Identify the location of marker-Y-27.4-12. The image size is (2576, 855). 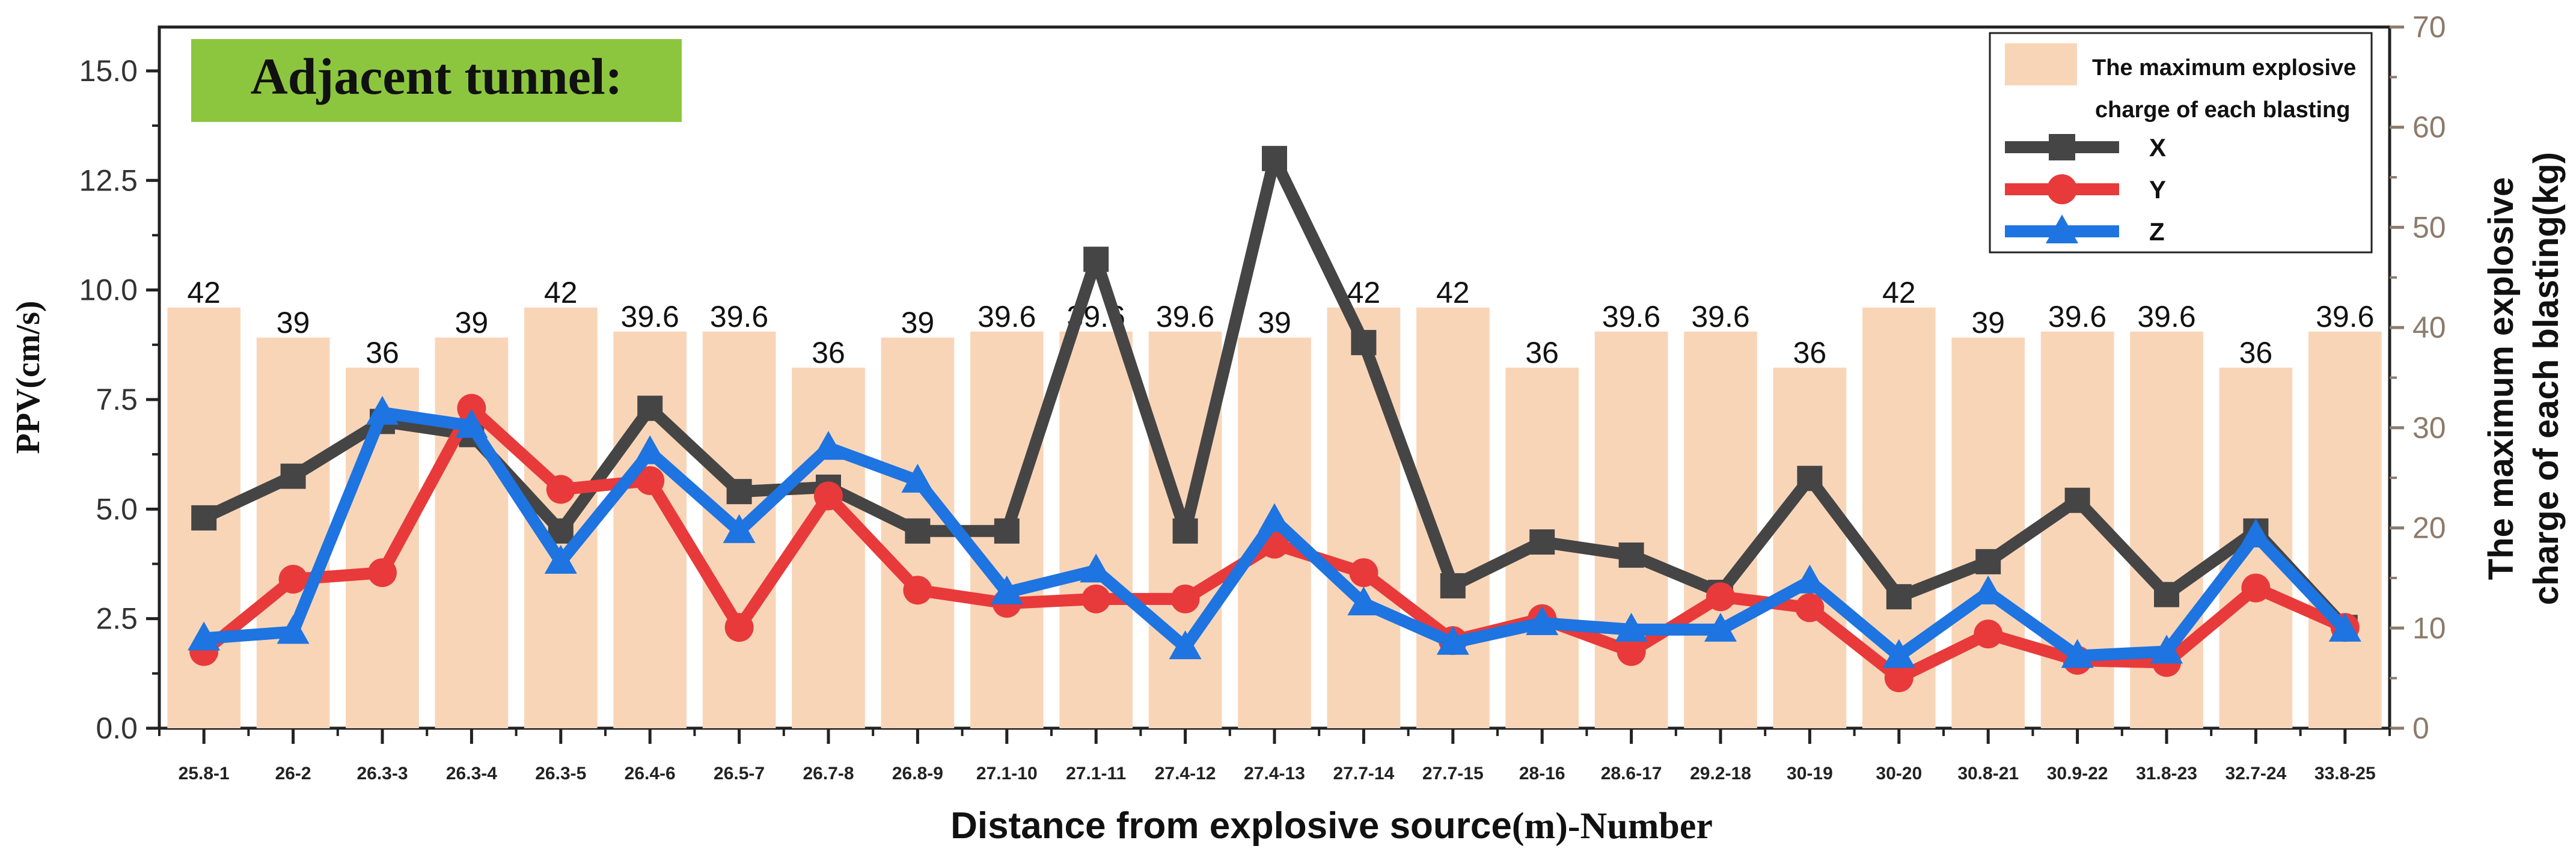
(1185, 598).